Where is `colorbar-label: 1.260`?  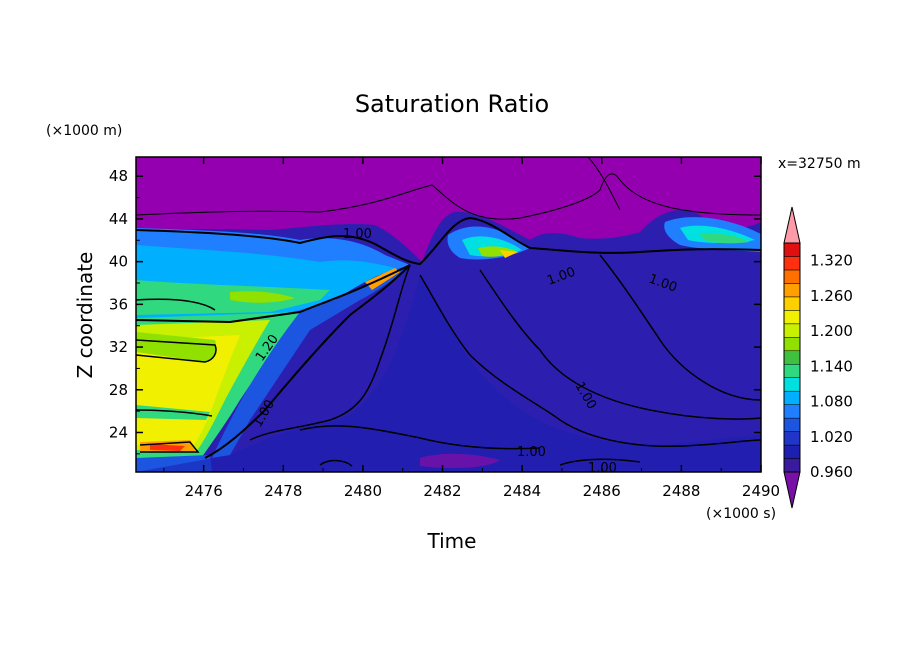 colorbar-label: 1.260 is located at coordinates (831, 296).